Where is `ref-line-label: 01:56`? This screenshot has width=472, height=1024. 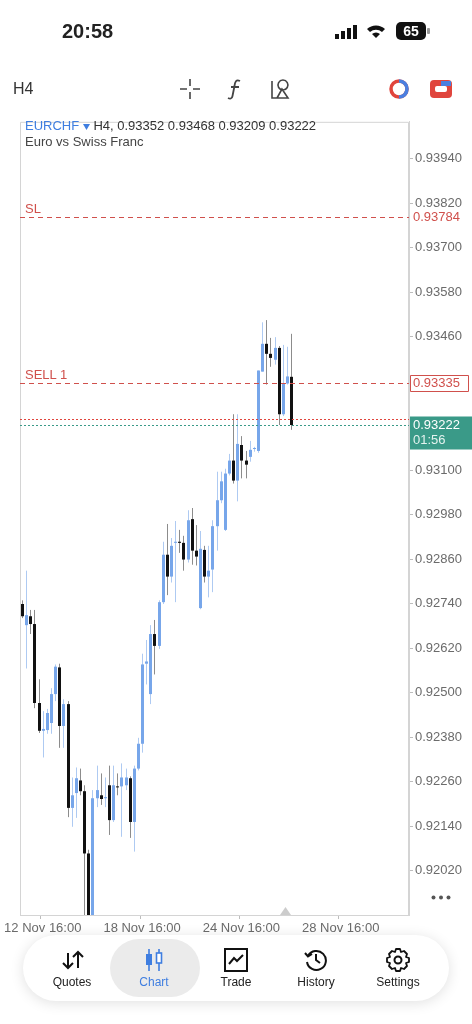
ref-line-label: 01:56 is located at coordinates (429, 440).